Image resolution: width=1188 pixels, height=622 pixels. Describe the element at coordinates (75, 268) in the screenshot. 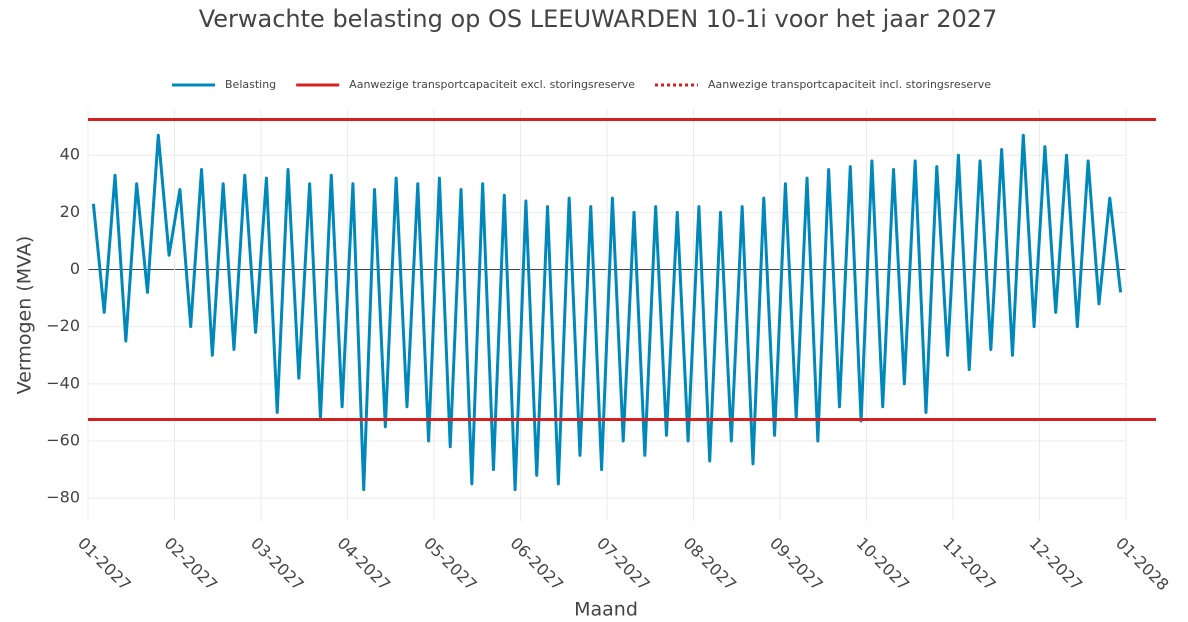

I see `y-tick-label: 0` at that location.